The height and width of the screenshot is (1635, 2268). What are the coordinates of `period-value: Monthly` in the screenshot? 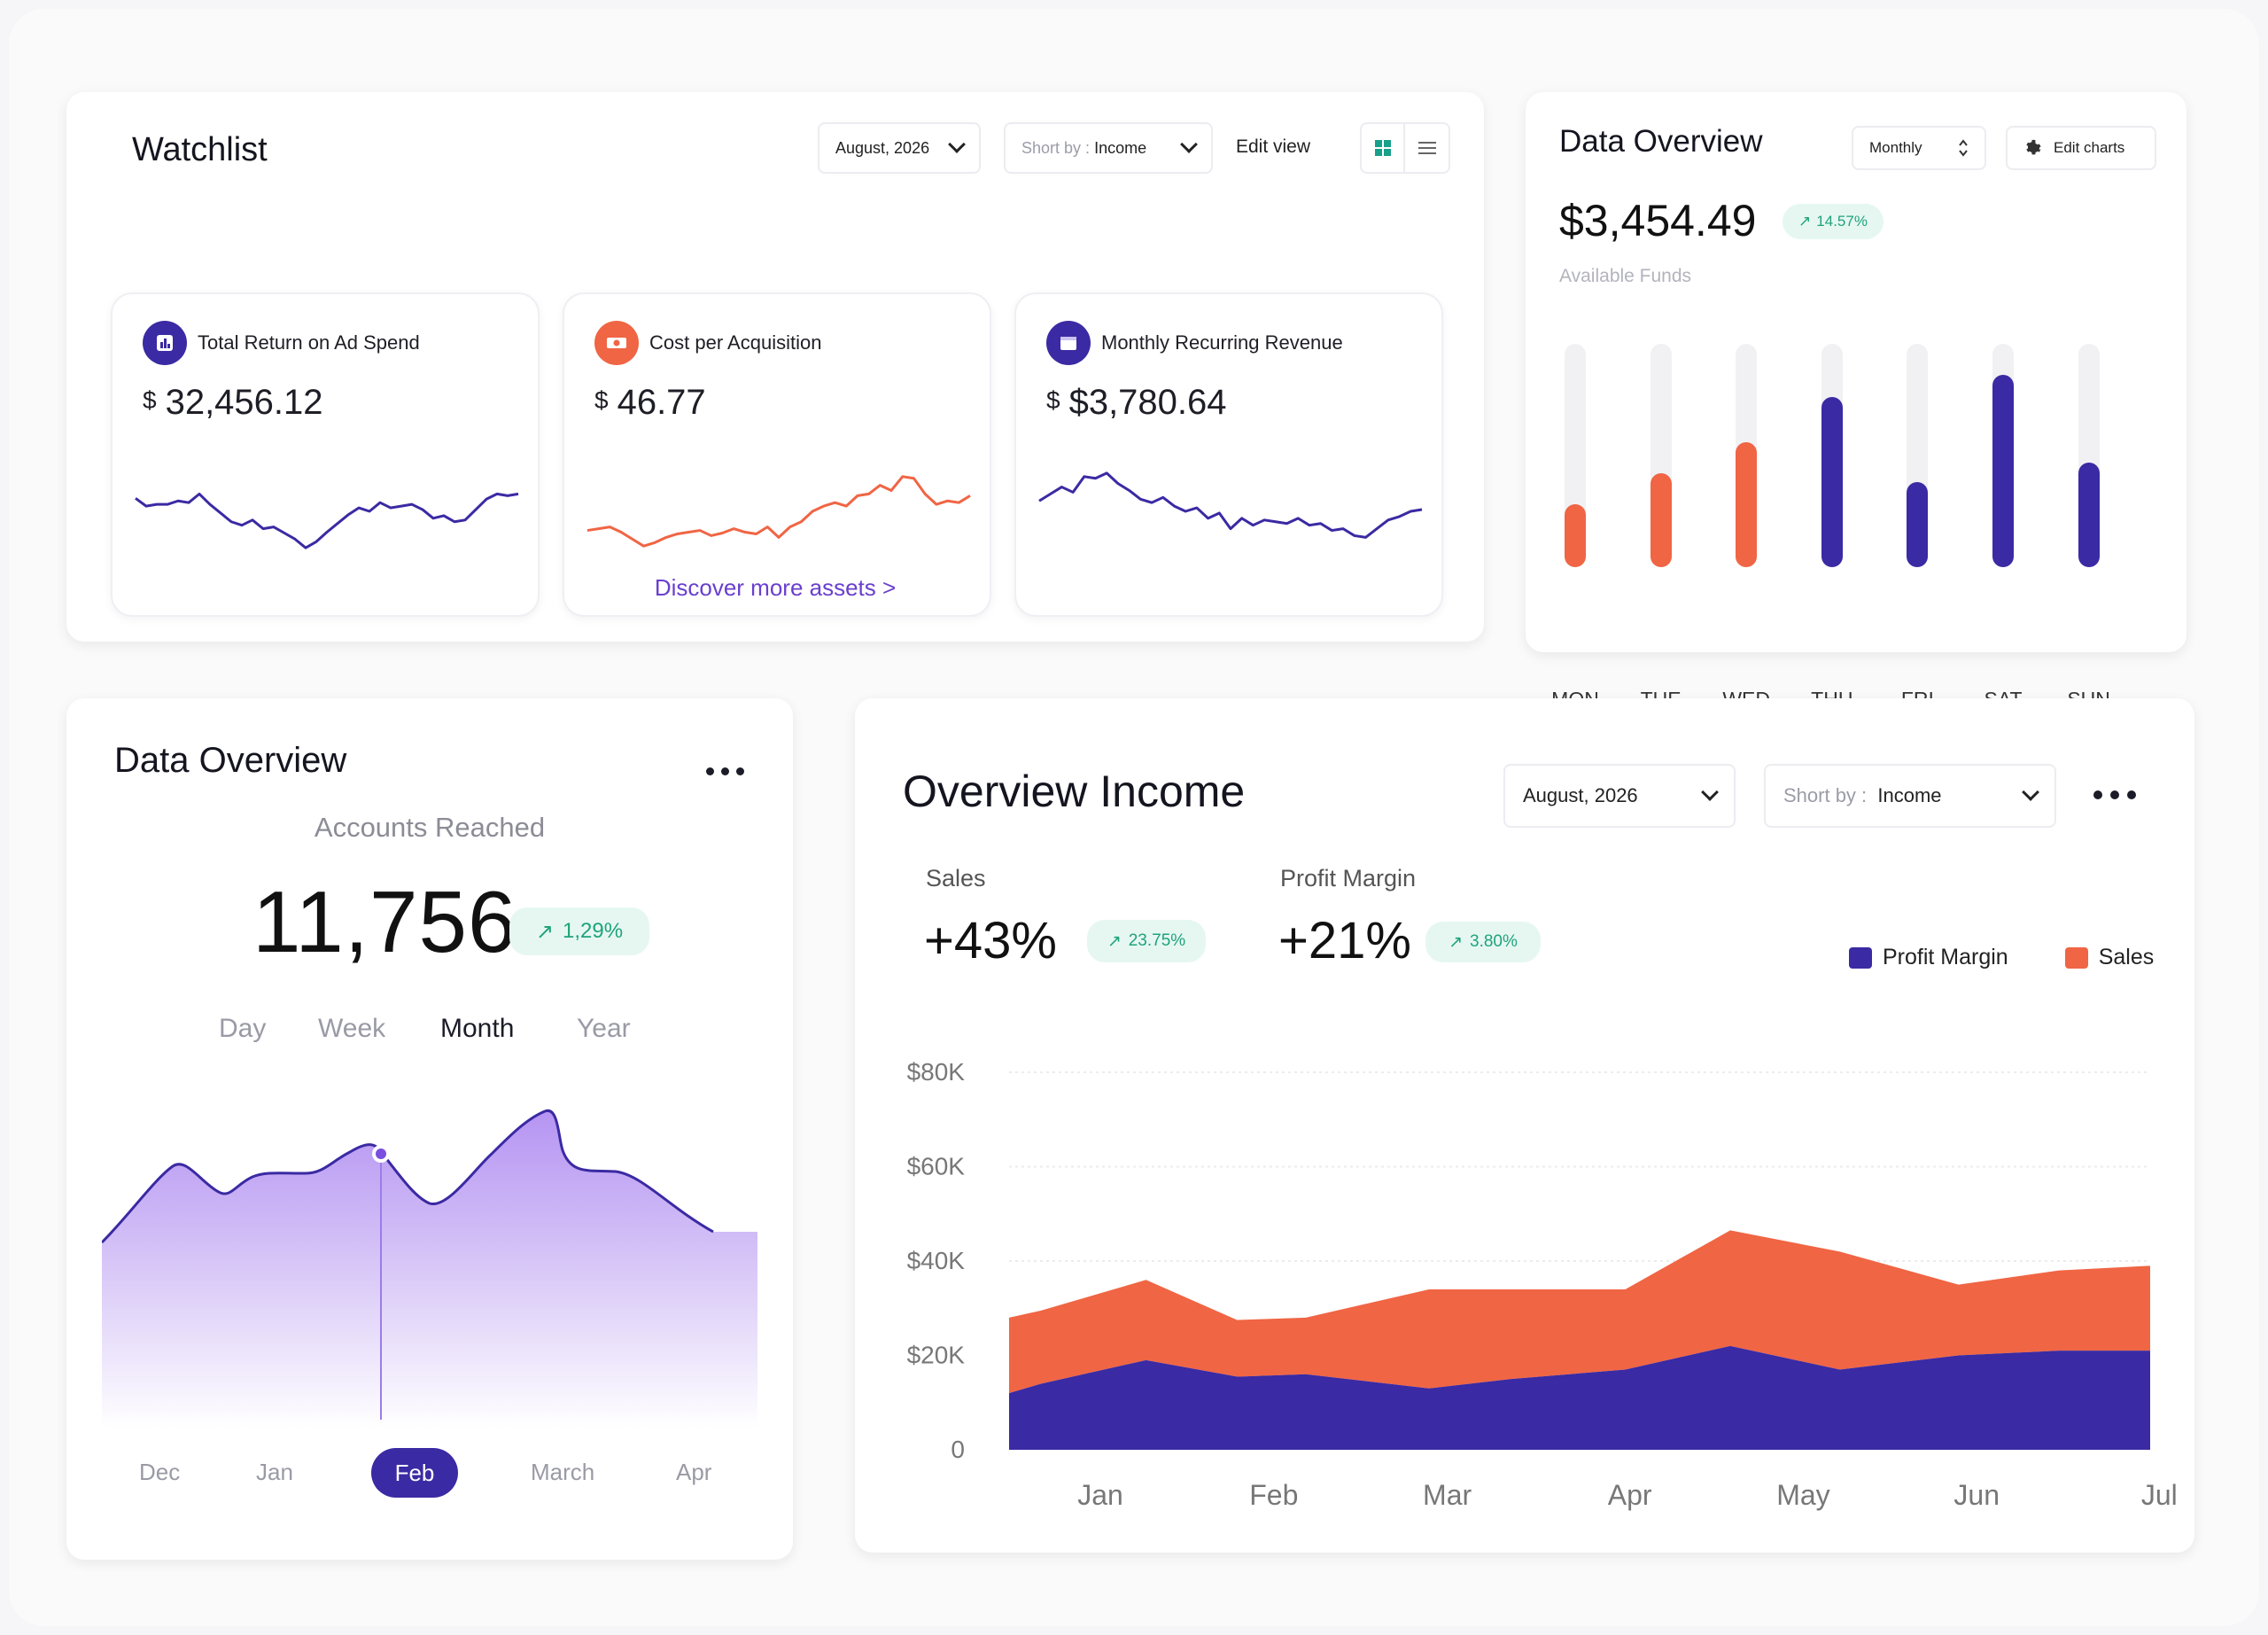 It's located at (1895, 147).